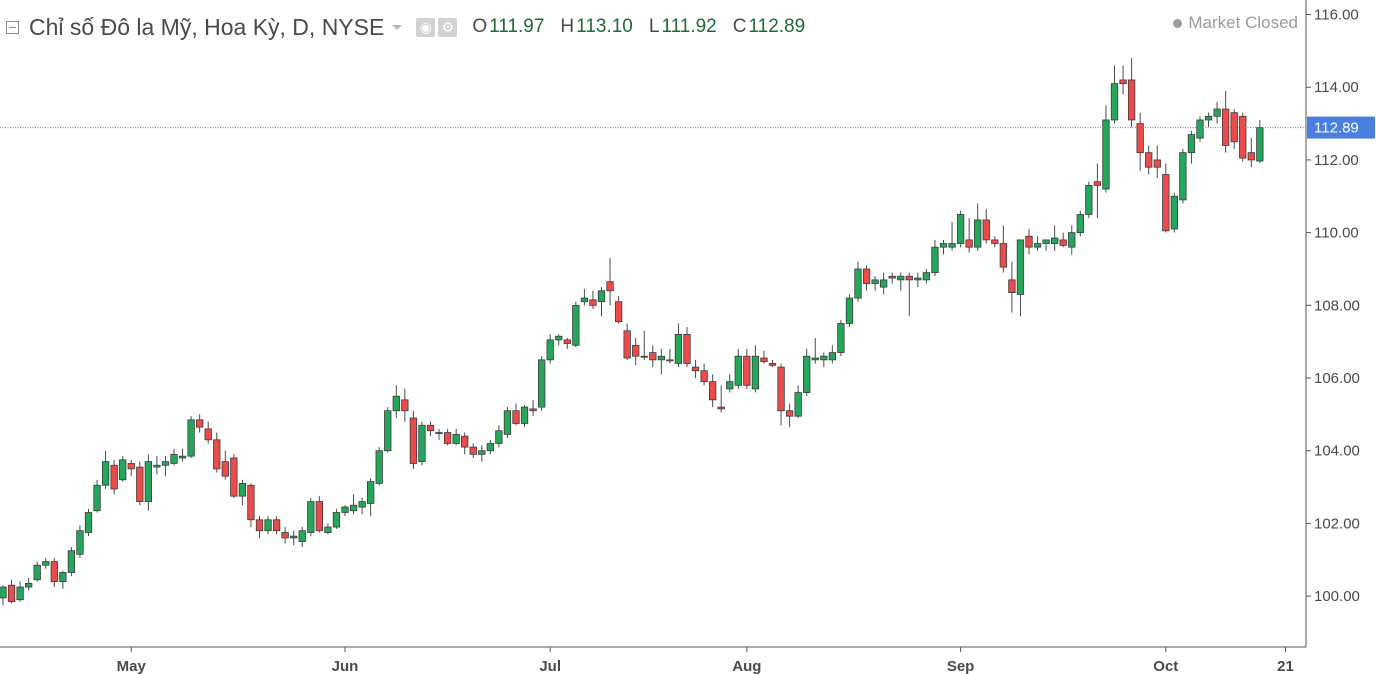 The image size is (1376, 674). Describe the element at coordinates (12, 27) in the screenshot. I see `collapse-pane-icon` at that location.